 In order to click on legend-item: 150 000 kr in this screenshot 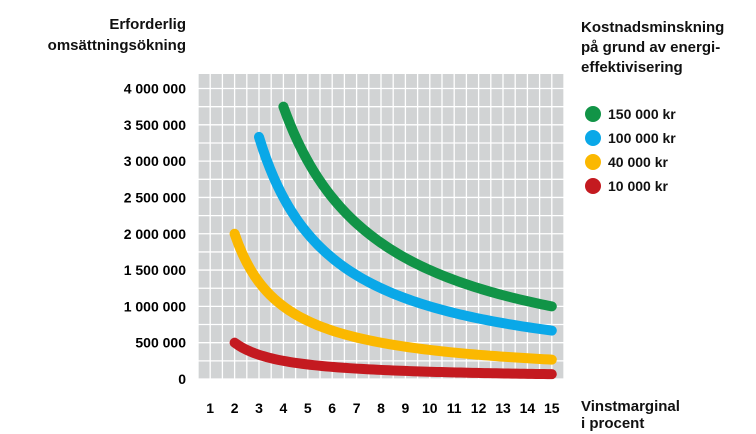, I will do `click(630, 114)`.